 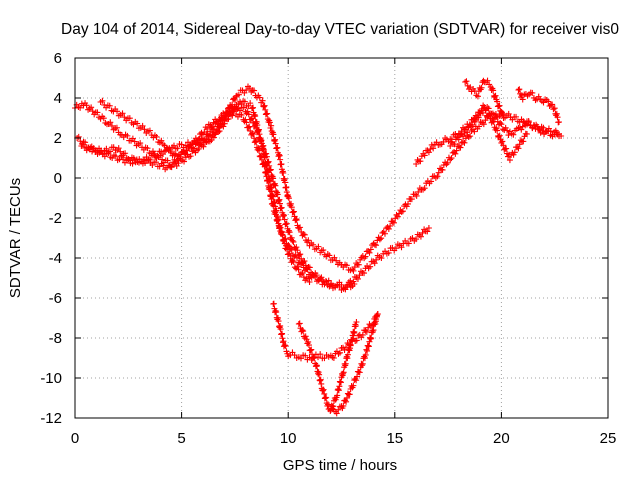 What do you see at coordinates (75, 438) in the screenshot?
I see `x-tick-label: 0` at bounding box center [75, 438].